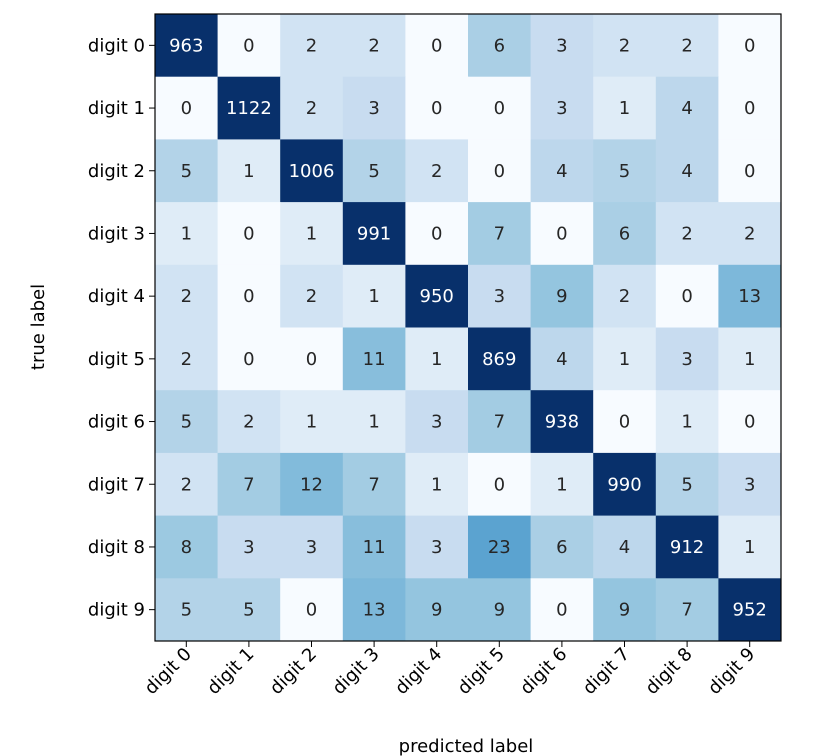 The width and height of the screenshot is (814, 756). Describe the element at coordinates (116, 610) in the screenshot. I see `y-tick-label: digit 9` at that location.